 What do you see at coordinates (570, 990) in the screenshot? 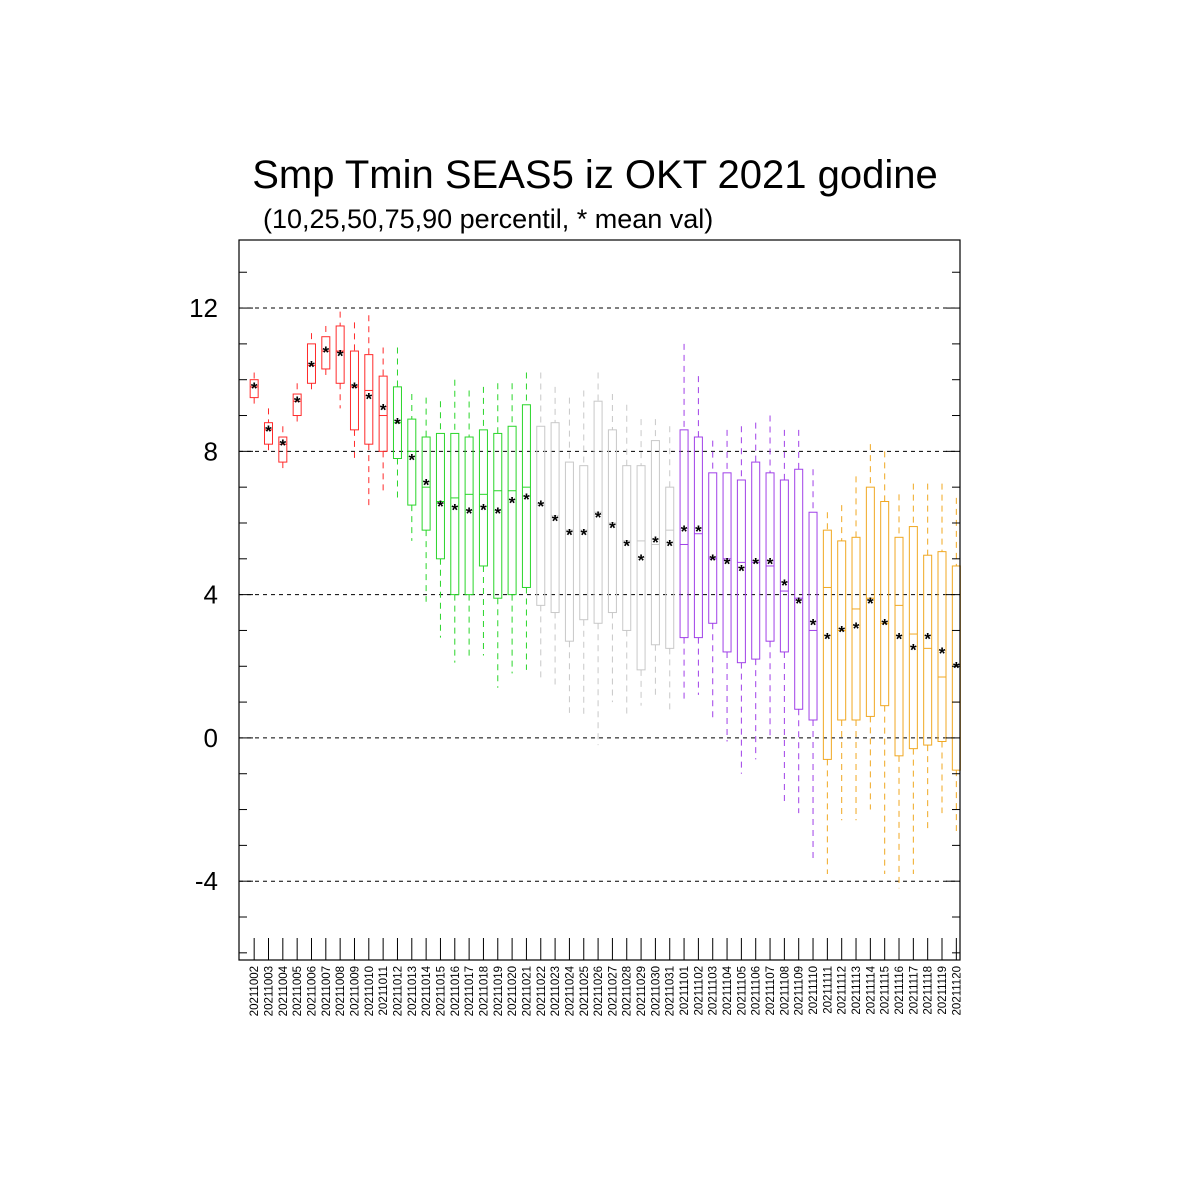
I see `x-tick-label: 20211024` at bounding box center [570, 990].